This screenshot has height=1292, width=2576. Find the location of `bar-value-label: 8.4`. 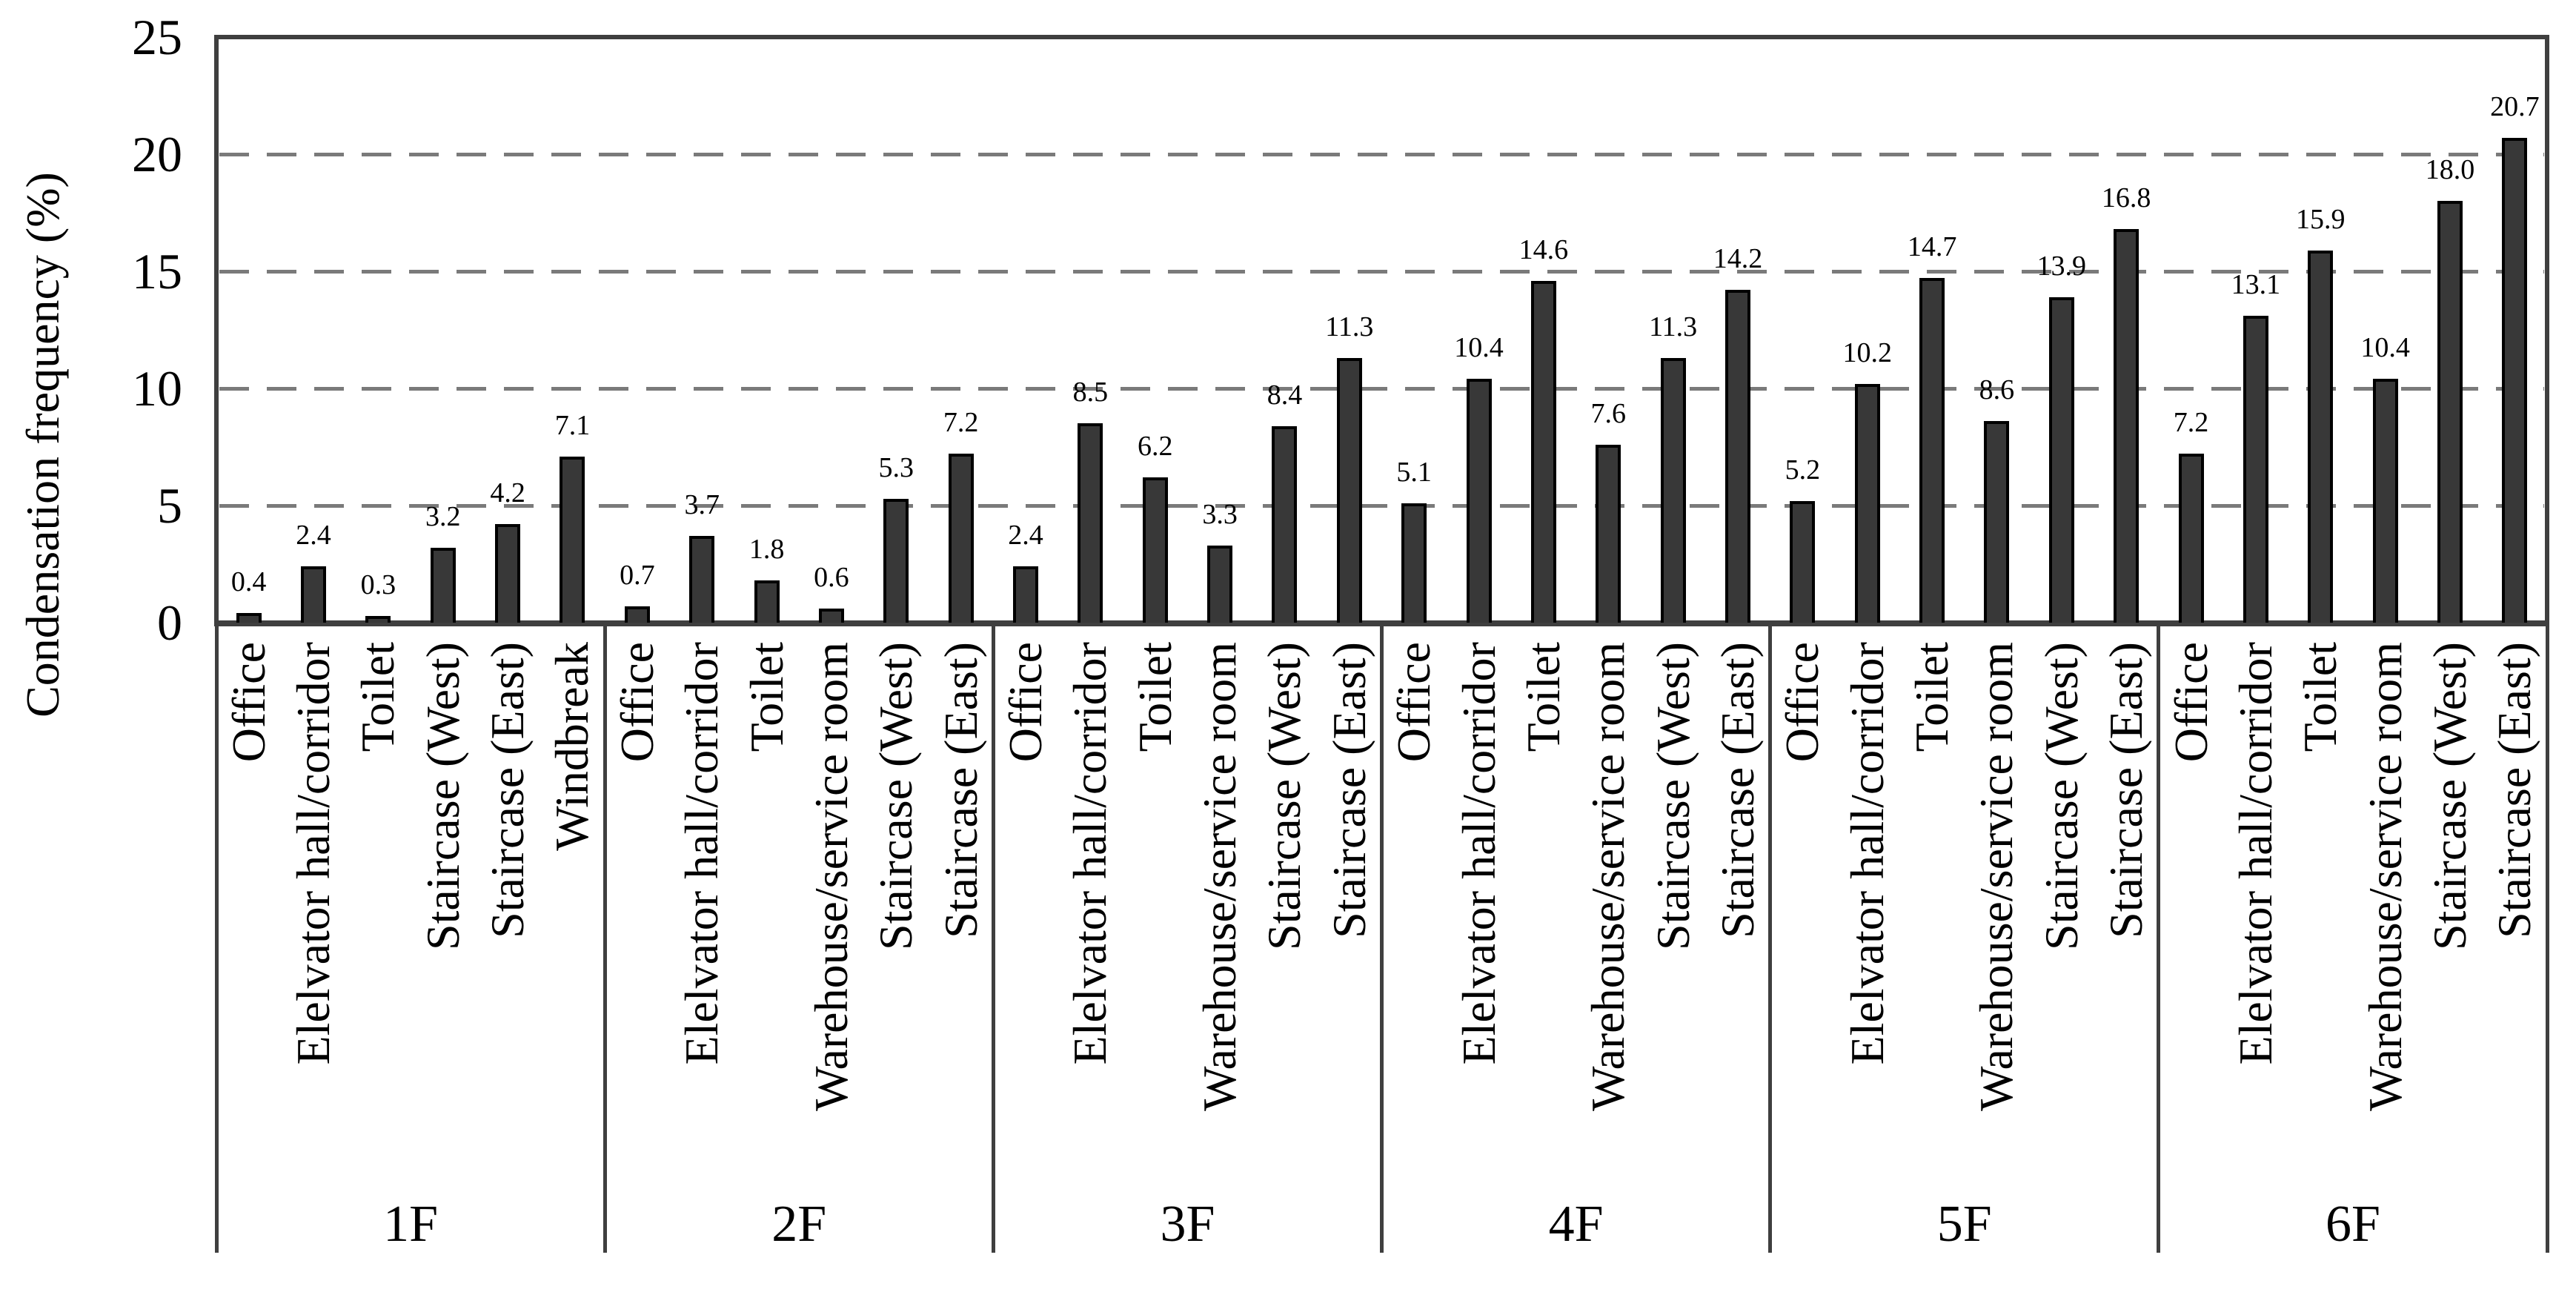

bar-value-label: 8.4 is located at coordinates (1285, 395).